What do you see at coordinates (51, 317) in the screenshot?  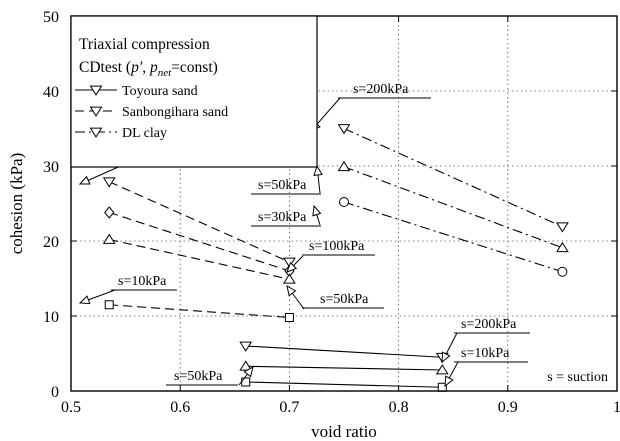 I see `y-tick-label: 10` at bounding box center [51, 317].